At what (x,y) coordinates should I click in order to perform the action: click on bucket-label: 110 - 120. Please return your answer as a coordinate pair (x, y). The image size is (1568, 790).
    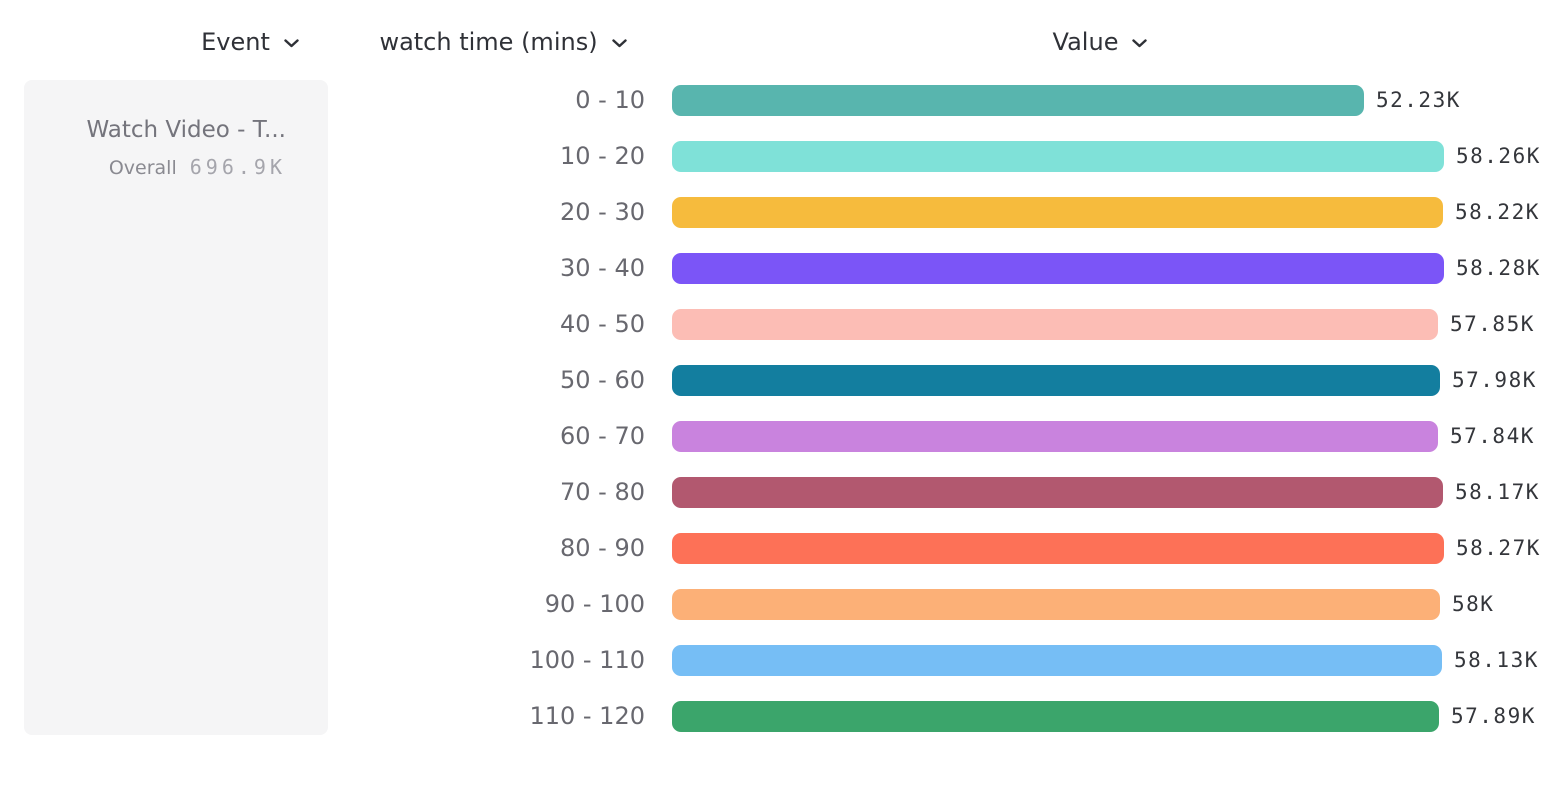
    Looking at the image, I should click on (587, 716).